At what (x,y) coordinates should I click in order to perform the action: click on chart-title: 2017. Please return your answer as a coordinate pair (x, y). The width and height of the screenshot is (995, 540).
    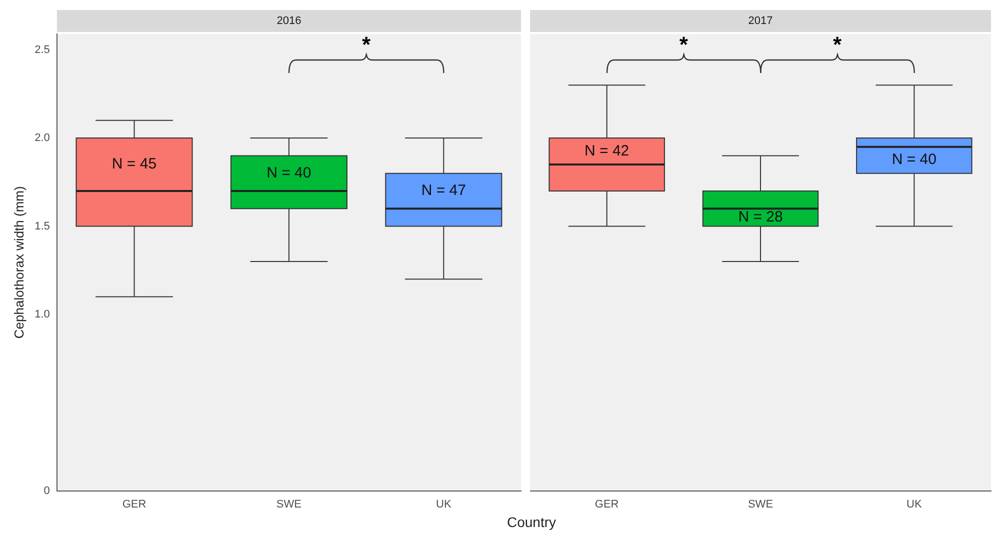
    Looking at the image, I should click on (760, 21).